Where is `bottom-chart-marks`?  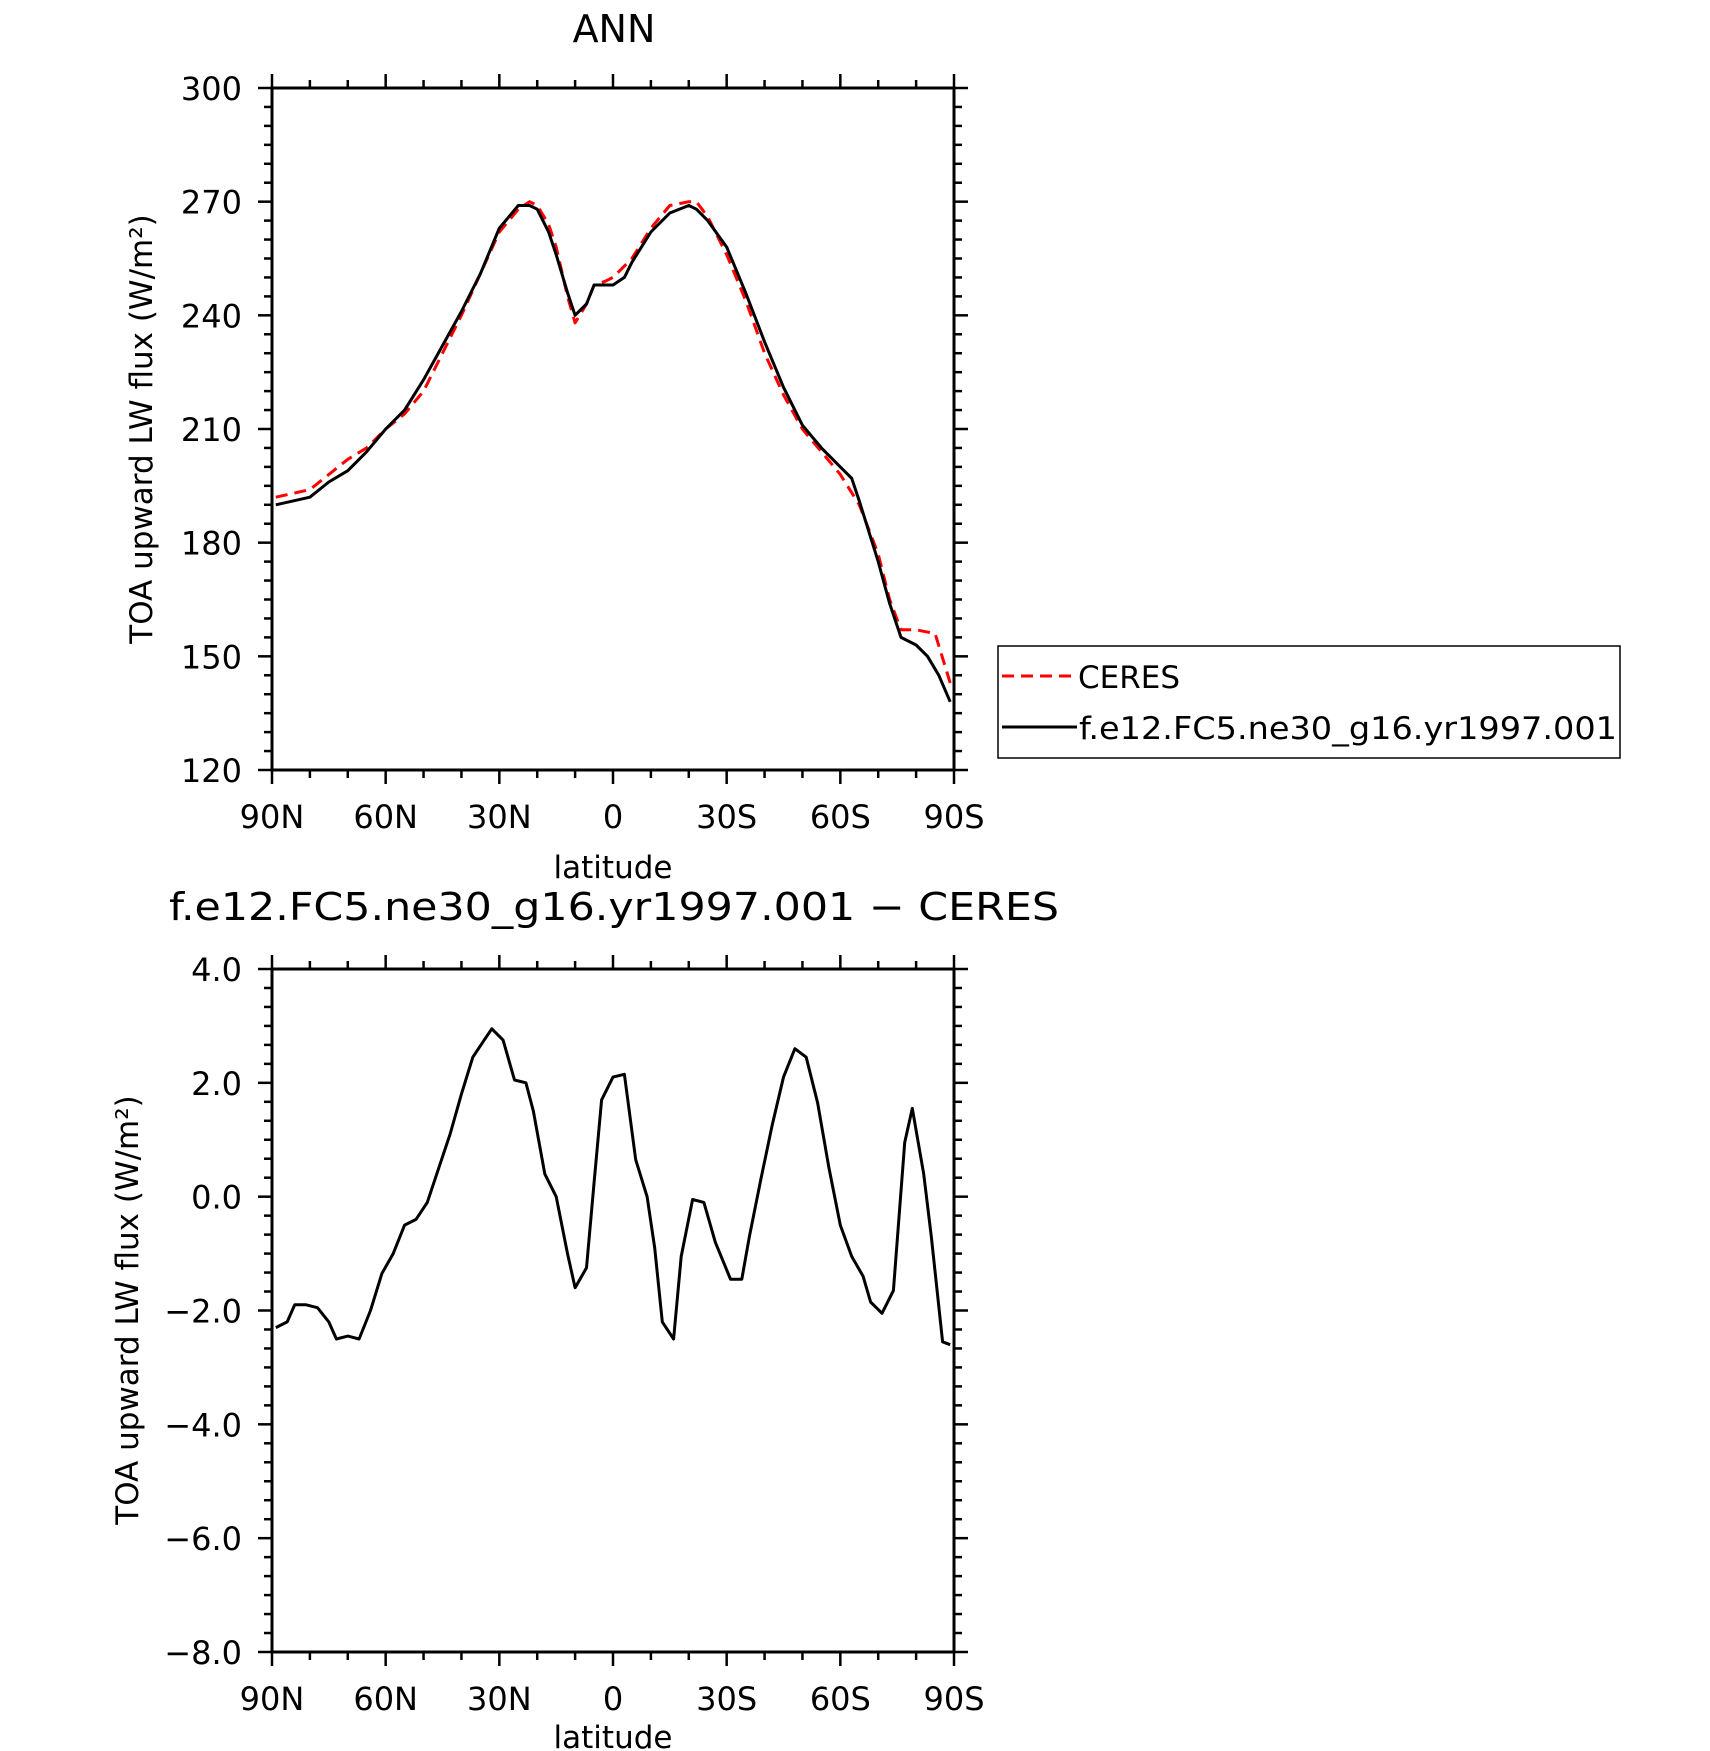
bottom-chart-marks is located at coordinates (613, 1187).